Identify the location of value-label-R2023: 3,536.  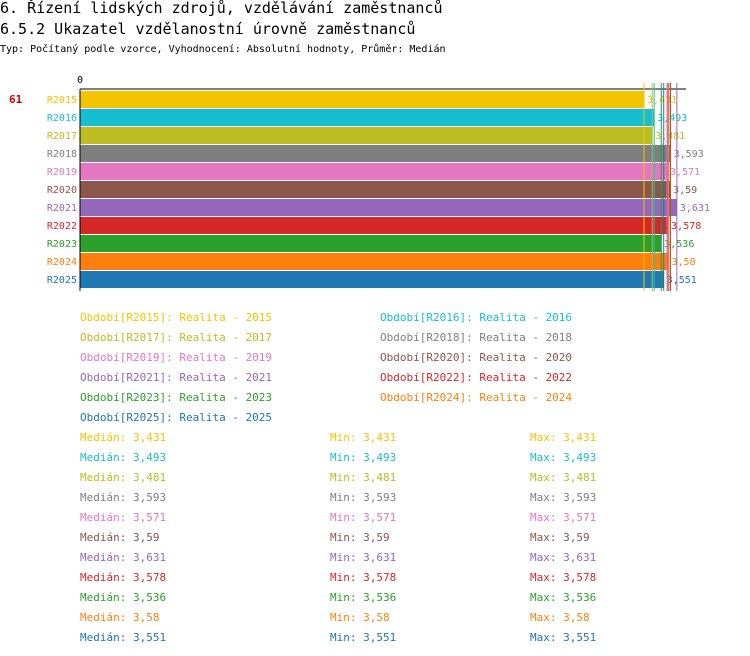
(679, 244).